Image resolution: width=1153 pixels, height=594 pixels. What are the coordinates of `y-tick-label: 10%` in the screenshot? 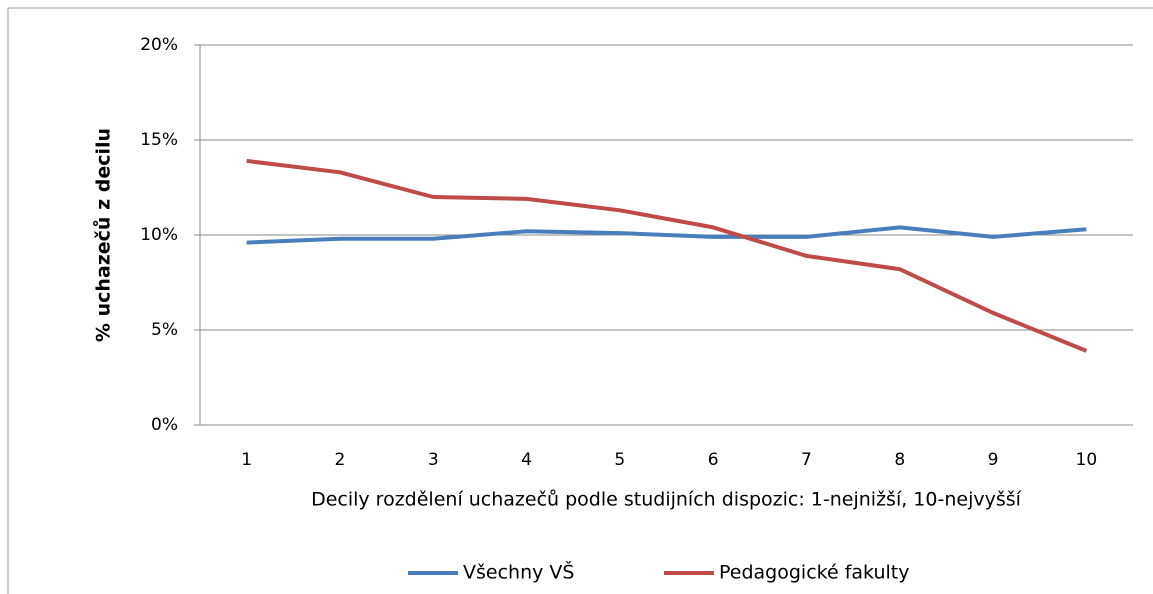 It's located at (159, 235).